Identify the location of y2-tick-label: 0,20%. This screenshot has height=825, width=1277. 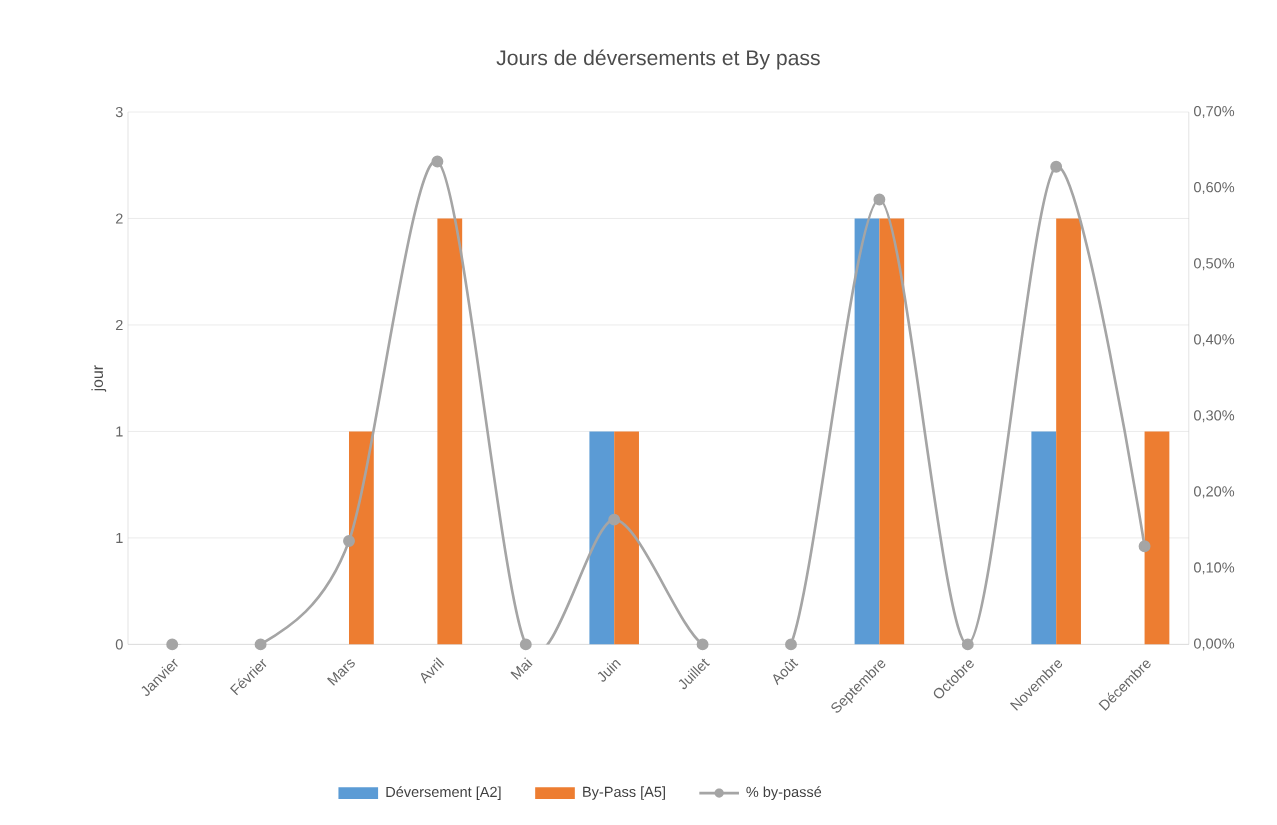
(1214, 492).